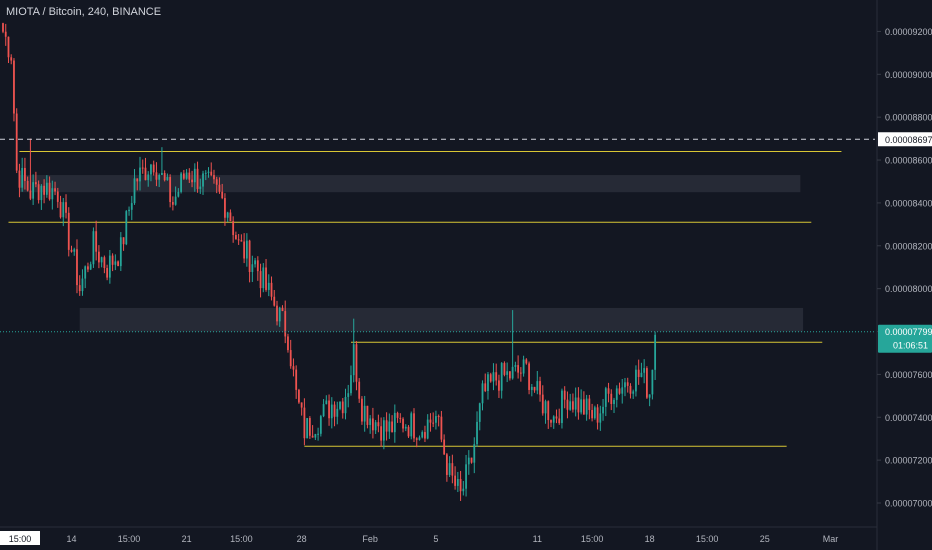  I want to click on time-tick-label: Mar, so click(831, 539).